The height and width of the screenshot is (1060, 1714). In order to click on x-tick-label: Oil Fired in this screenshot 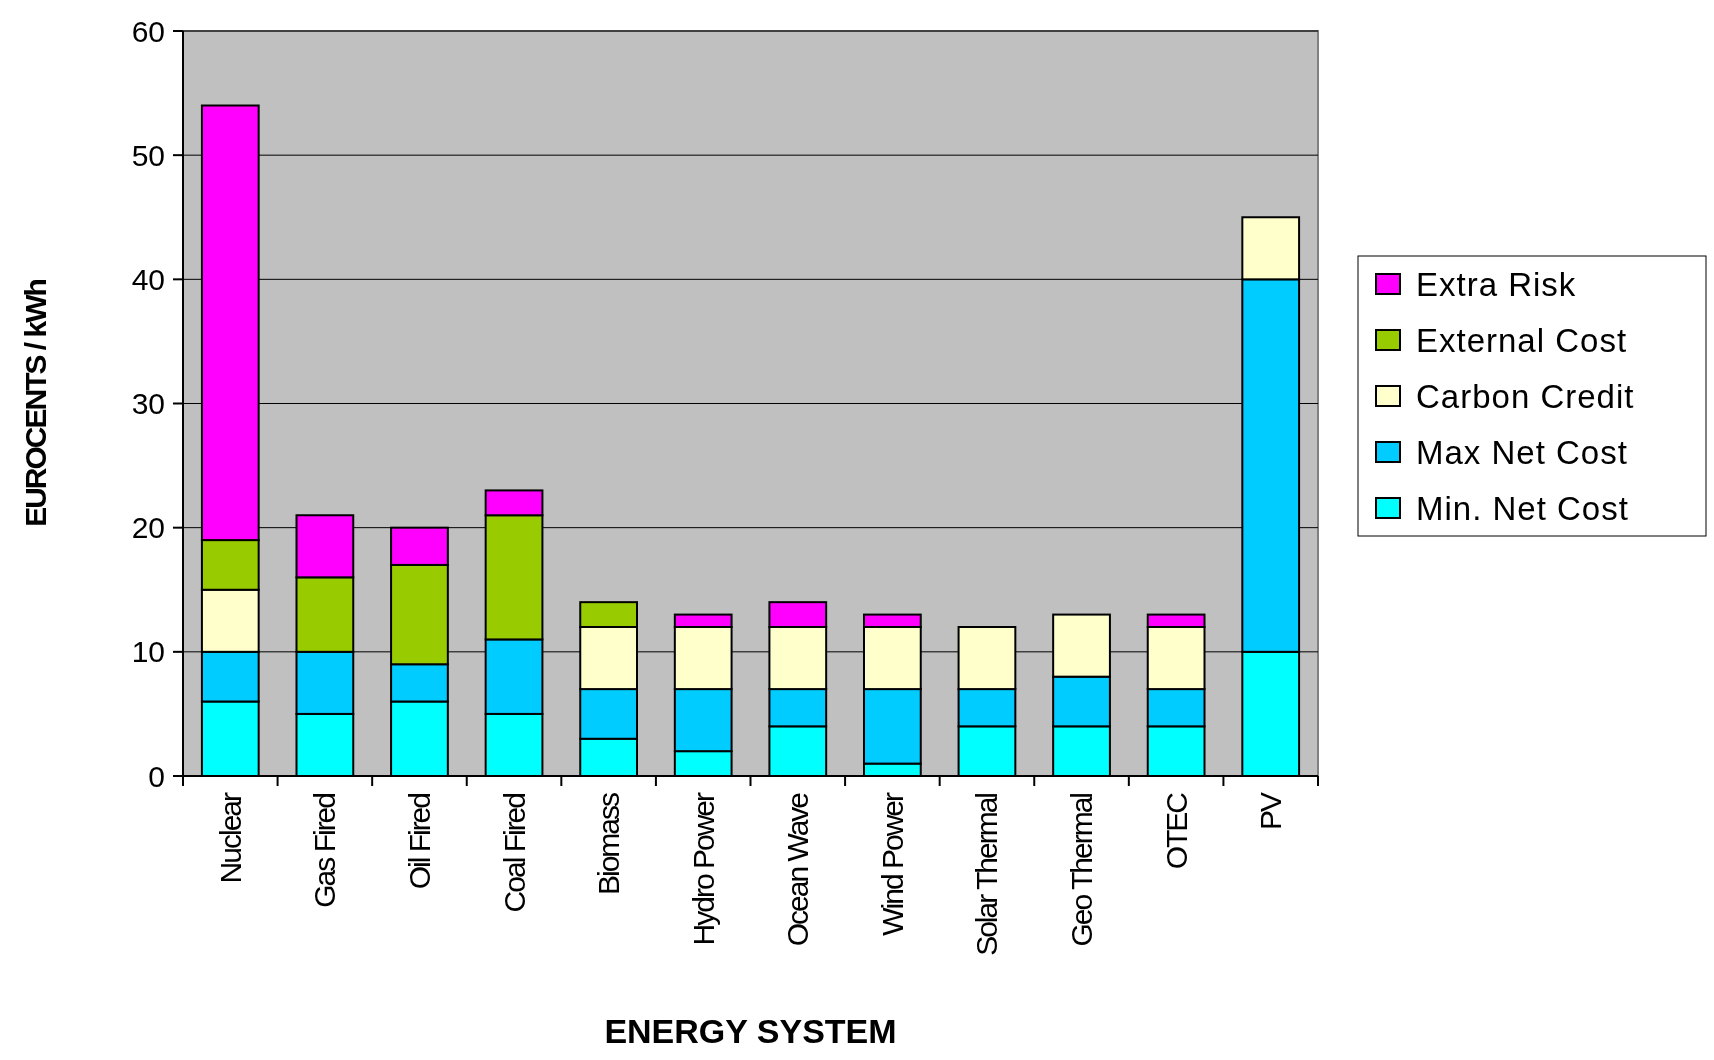, I will do `click(419, 841)`.